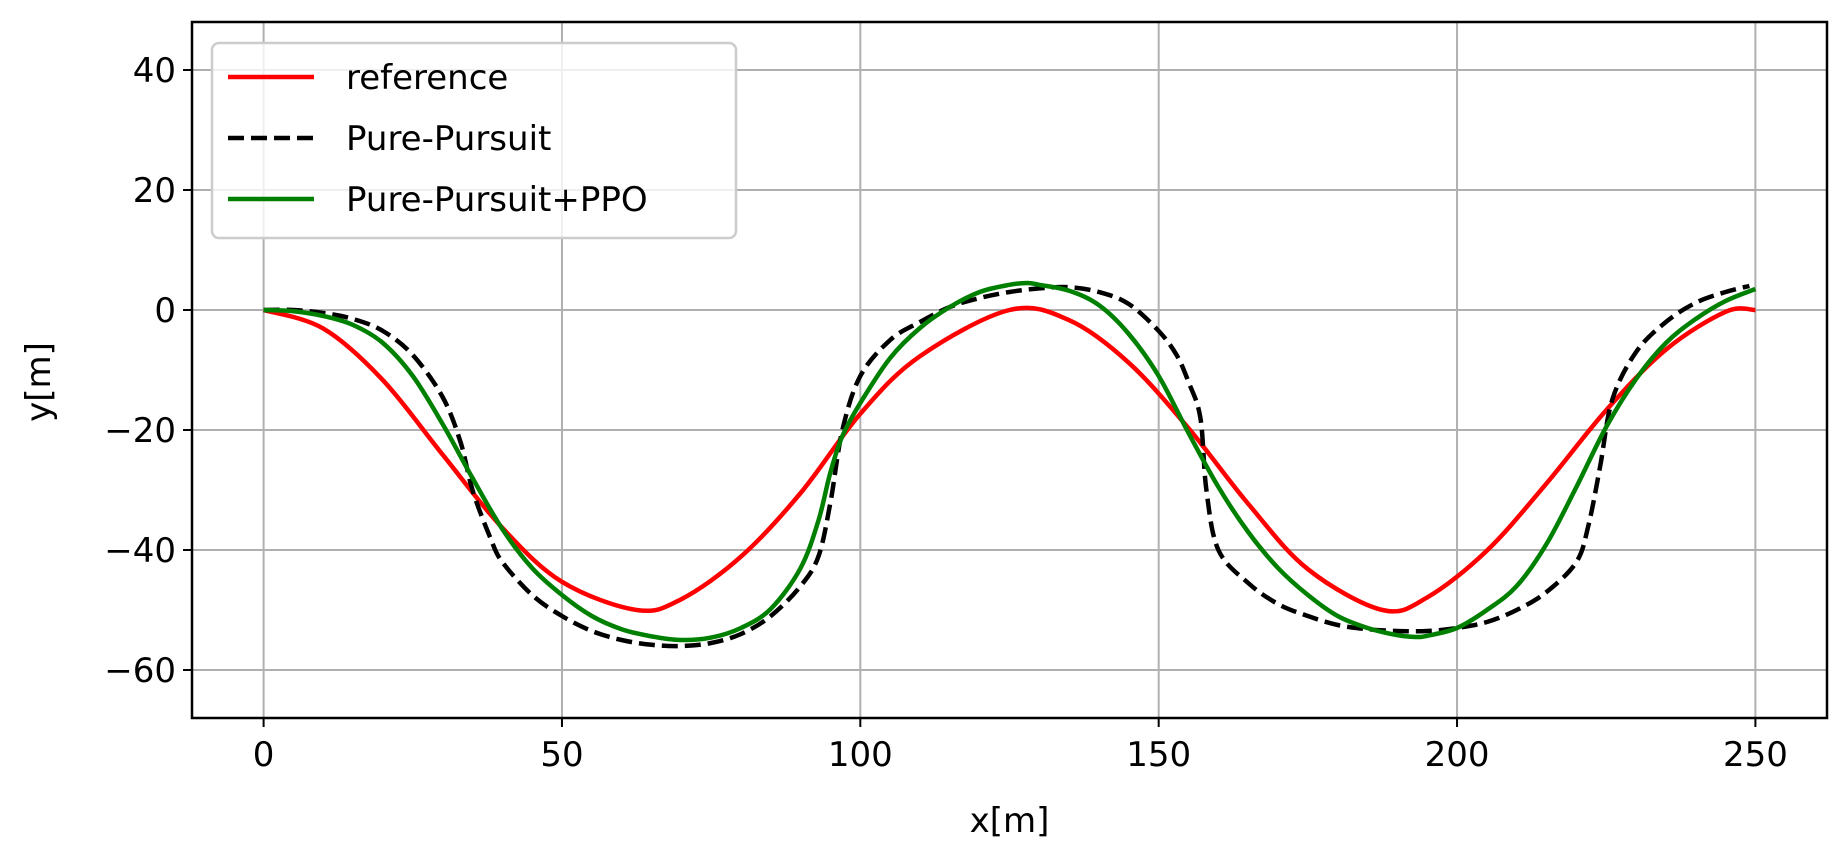 The height and width of the screenshot is (852, 1842). What do you see at coordinates (497, 200) in the screenshot?
I see `legend-label: Pure-Pursuit+PPO` at bounding box center [497, 200].